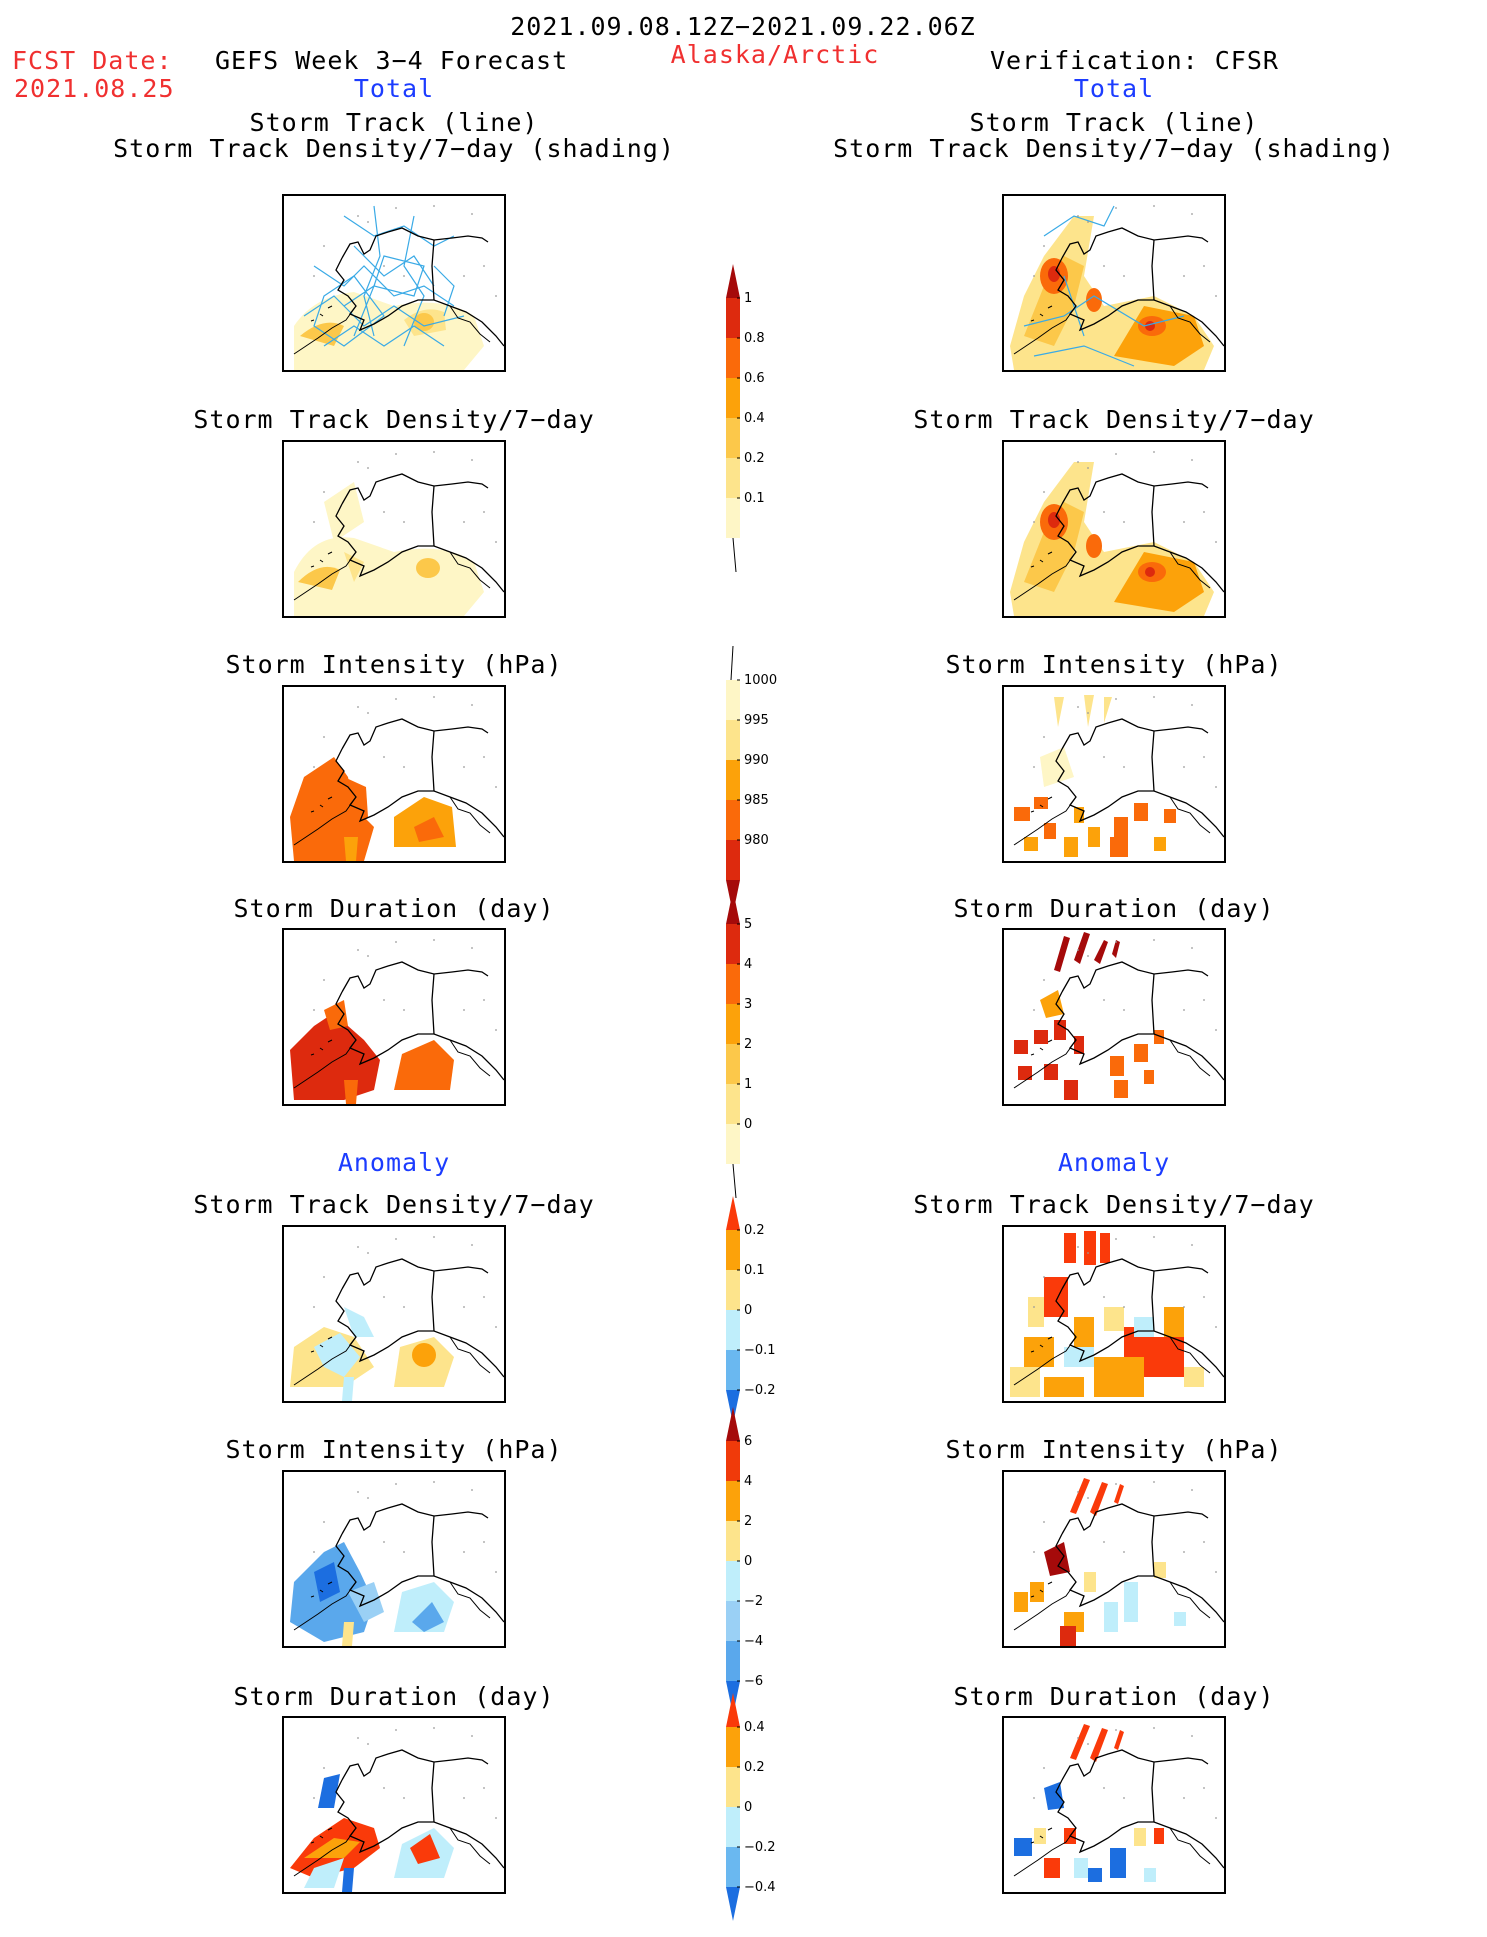 Image resolution: width=1487 pixels, height=1937 pixels. Describe the element at coordinates (1114, 283) in the screenshot. I see `map-verif-total-track` at that location.